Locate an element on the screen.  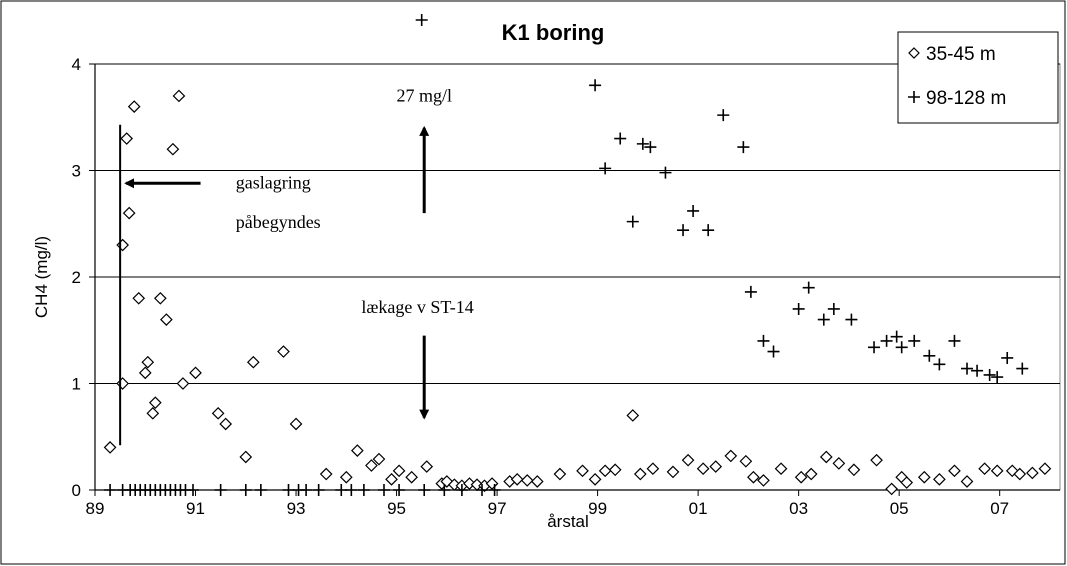
x-tick-label: 89 is located at coordinates (95, 508).